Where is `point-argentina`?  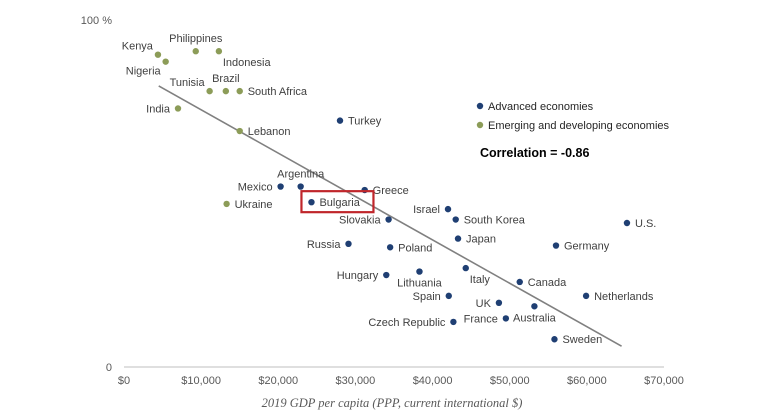 point-argentina is located at coordinates (300, 186).